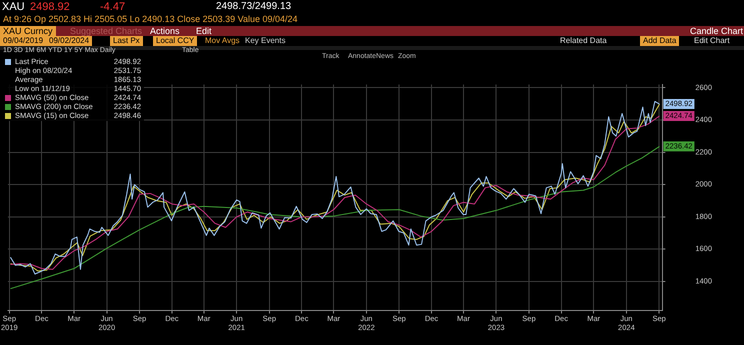  Describe the element at coordinates (28, 31) in the screenshot. I see `text: XAU Curncy` at that location.